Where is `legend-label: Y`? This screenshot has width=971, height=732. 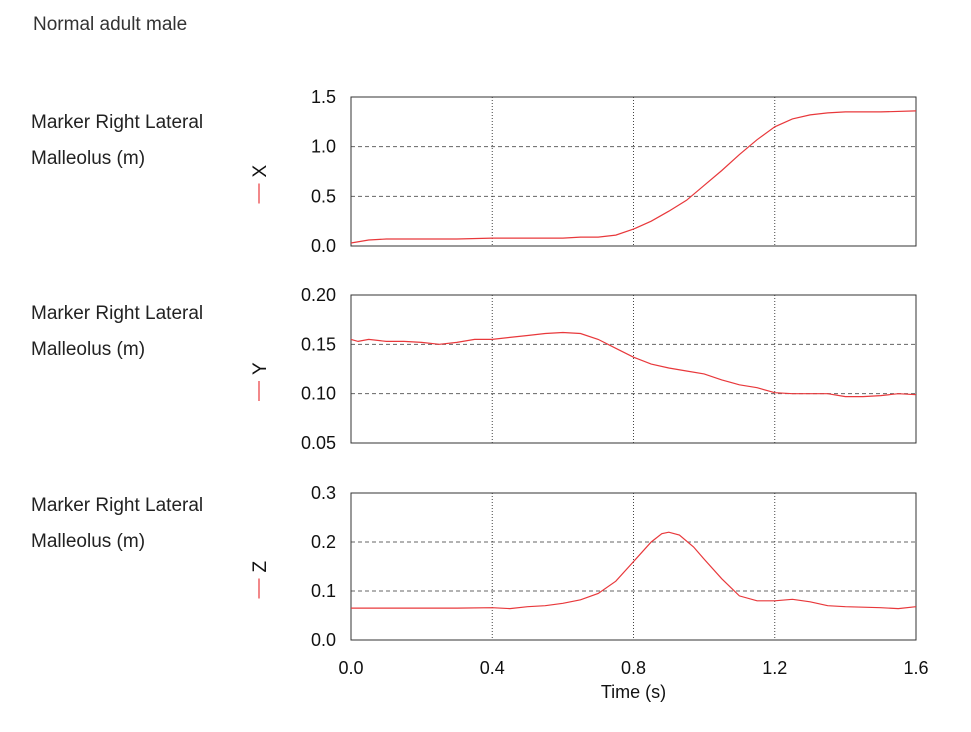
legend-label: Y is located at coordinates (260, 368).